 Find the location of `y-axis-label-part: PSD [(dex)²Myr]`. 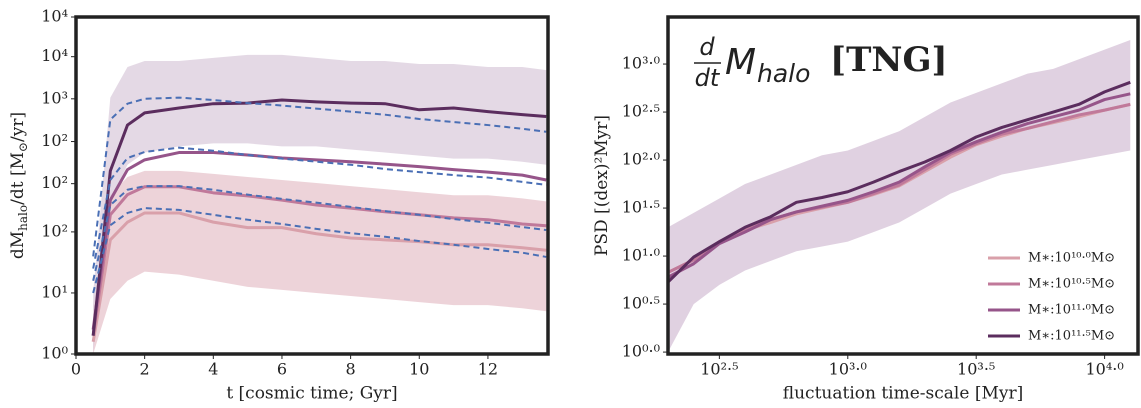

y-axis-label-part: PSD [(dex)²Myr] is located at coordinates (602, 185).